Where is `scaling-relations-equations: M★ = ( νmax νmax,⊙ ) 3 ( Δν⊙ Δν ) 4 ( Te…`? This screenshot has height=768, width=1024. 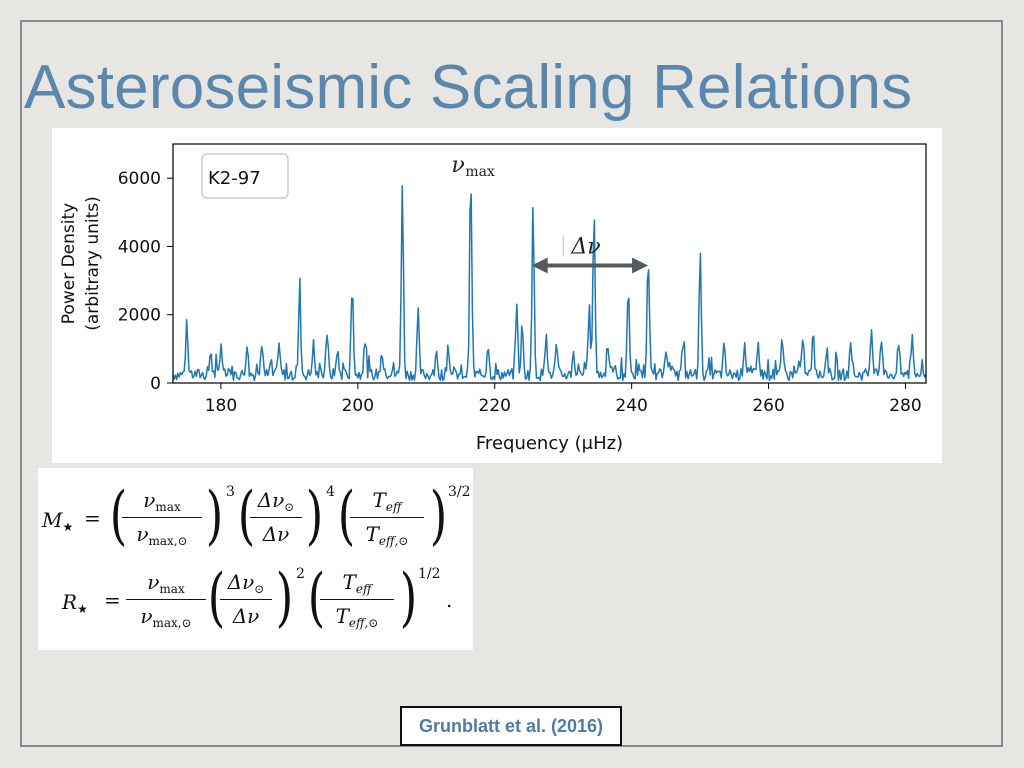 scaling-relations-equations: M★ = ( νmax νmax,⊙ ) 3 ( Δν⊙ Δν ) 4 ( Te… is located at coordinates (255, 559).